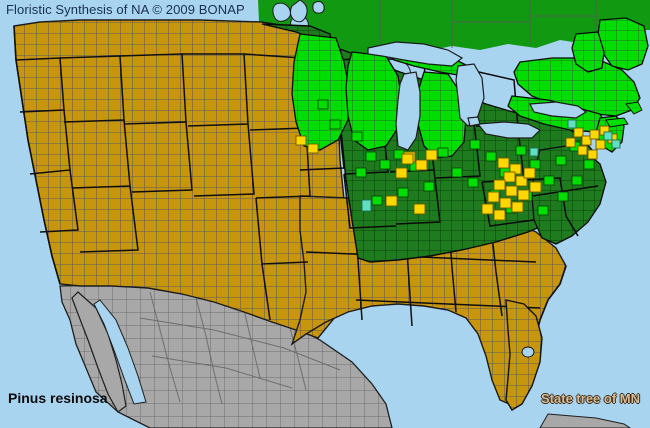 The height and width of the screenshot is (428, 650). I want to click on florida, so click(524, 355).